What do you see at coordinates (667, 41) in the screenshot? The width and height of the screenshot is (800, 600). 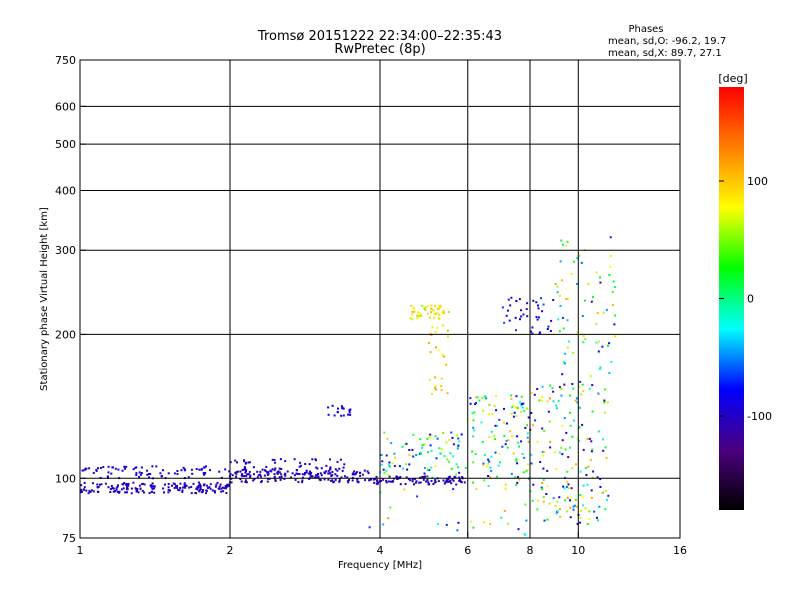 I see `phases-o-stats: mean, sd,O: -96.2, 19.7` at bounding box center [667, 41].